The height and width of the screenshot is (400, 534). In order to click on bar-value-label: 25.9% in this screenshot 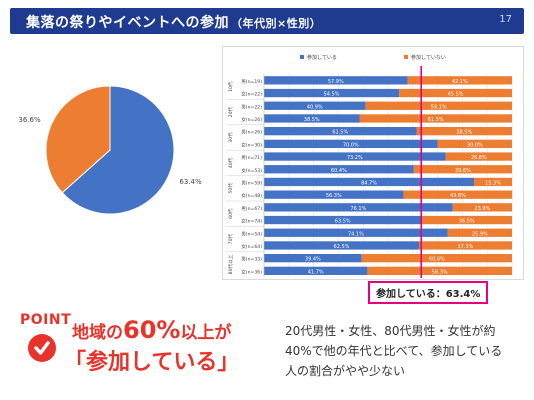, I will do `click(480, 234)`.